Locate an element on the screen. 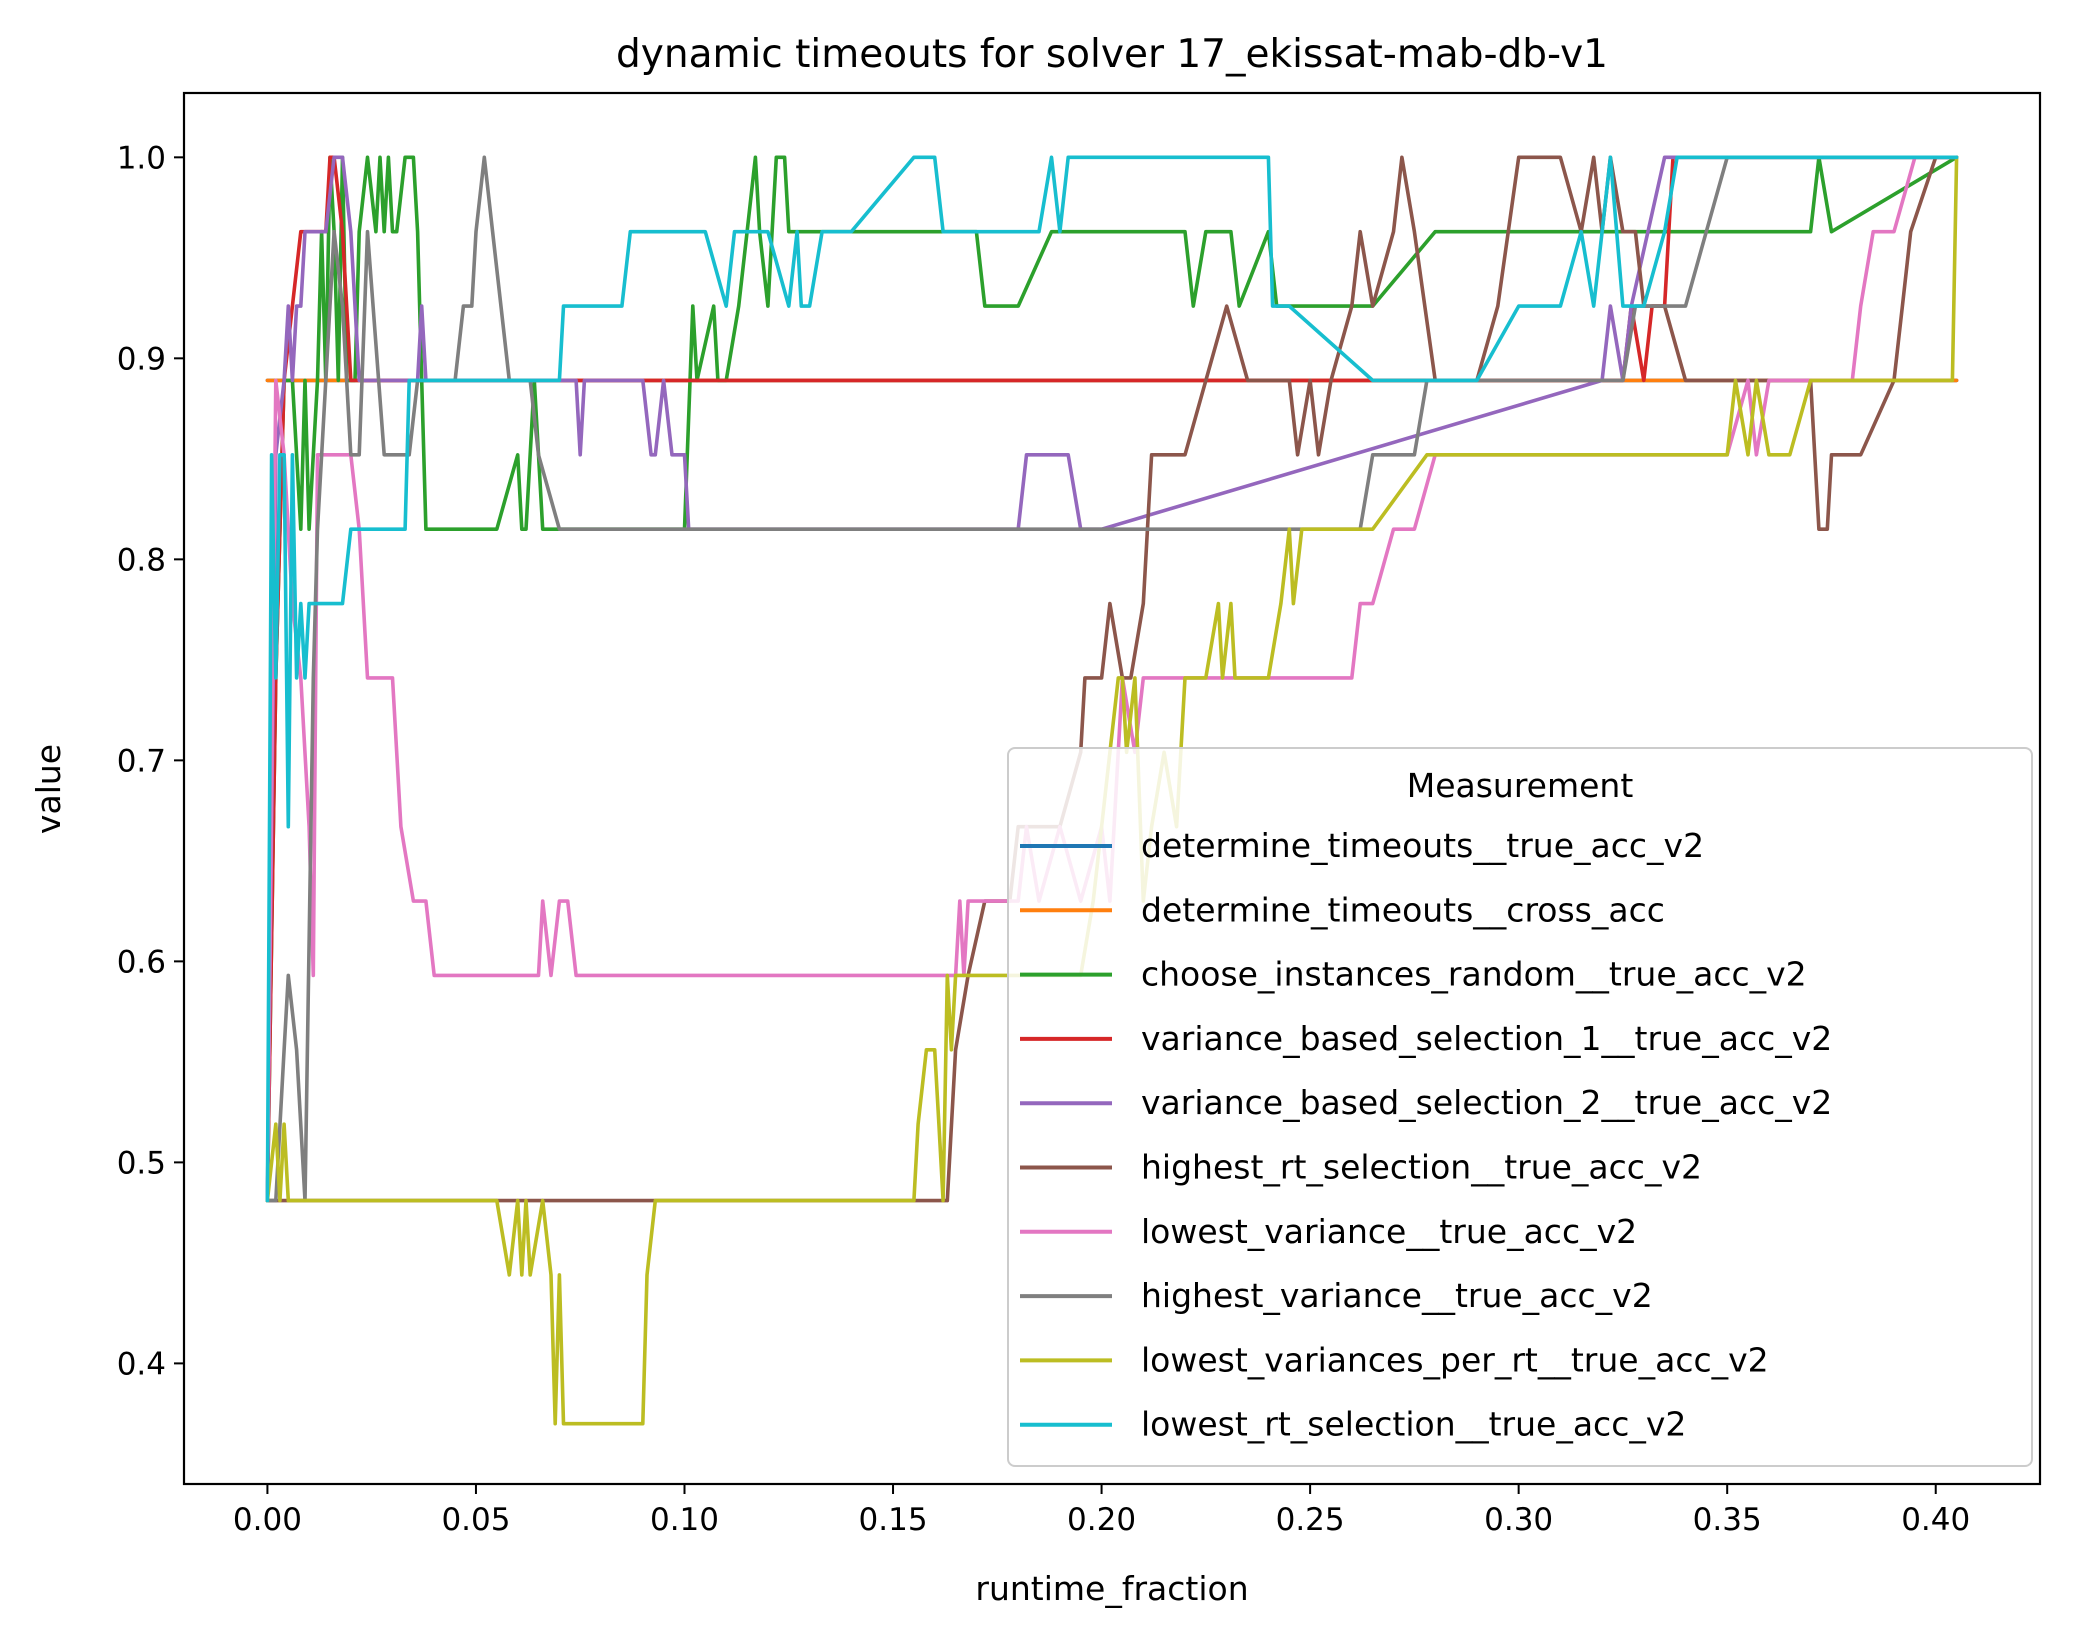 Image resolution: width=2074 pixels, height=1644 pixels. x-axis-ticks: 0.00 0.05 0.10 0.15 0.20 0.25 0.30 0.35 0.40 is located at coordinates (1101, 1511).